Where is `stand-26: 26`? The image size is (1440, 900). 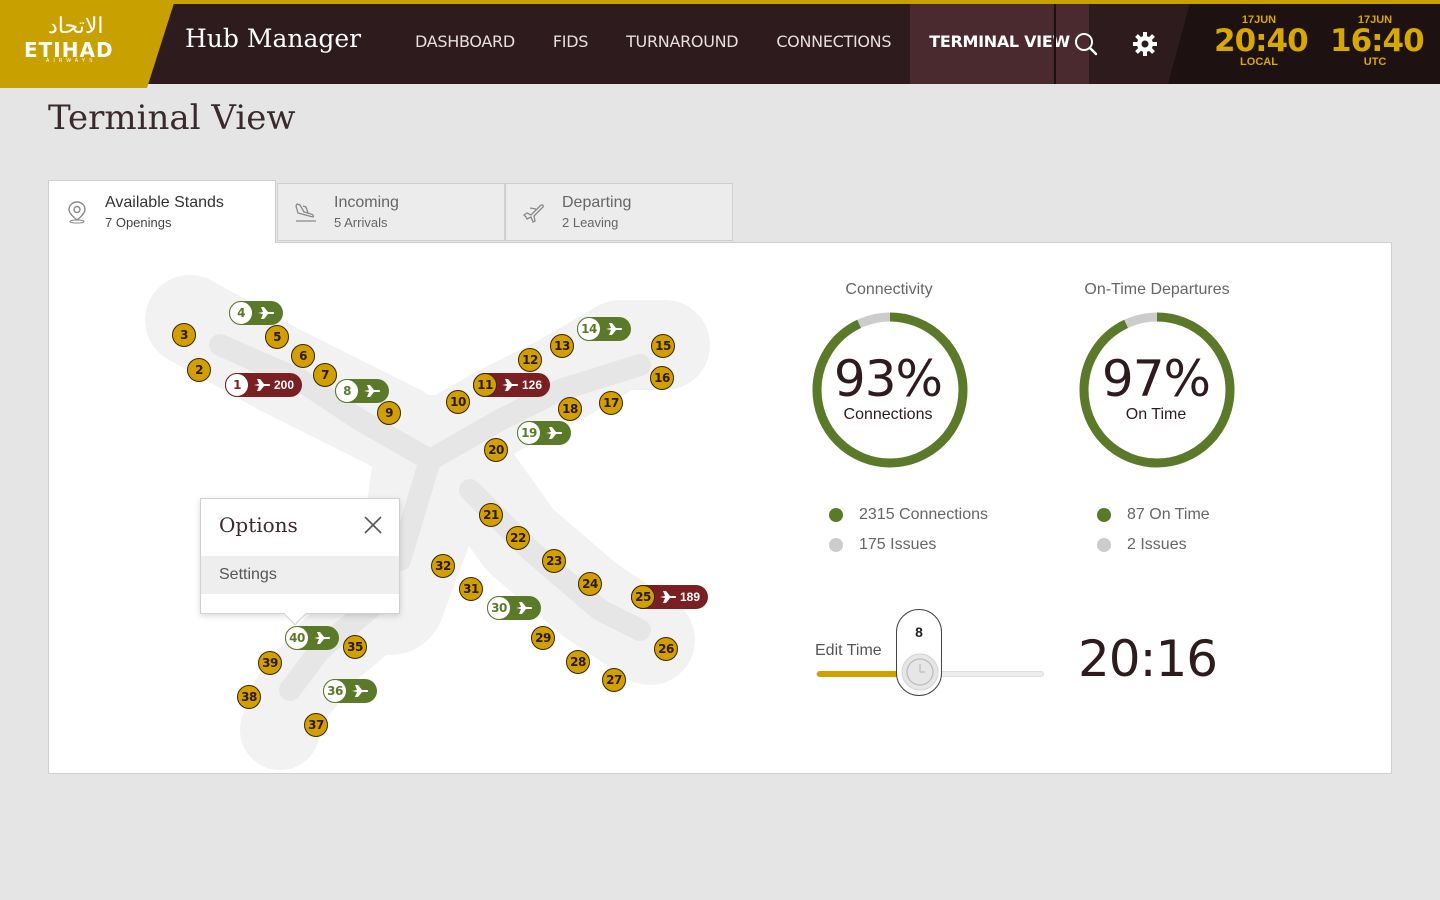
stand-26: 26 is located at coordinates (666, 649).